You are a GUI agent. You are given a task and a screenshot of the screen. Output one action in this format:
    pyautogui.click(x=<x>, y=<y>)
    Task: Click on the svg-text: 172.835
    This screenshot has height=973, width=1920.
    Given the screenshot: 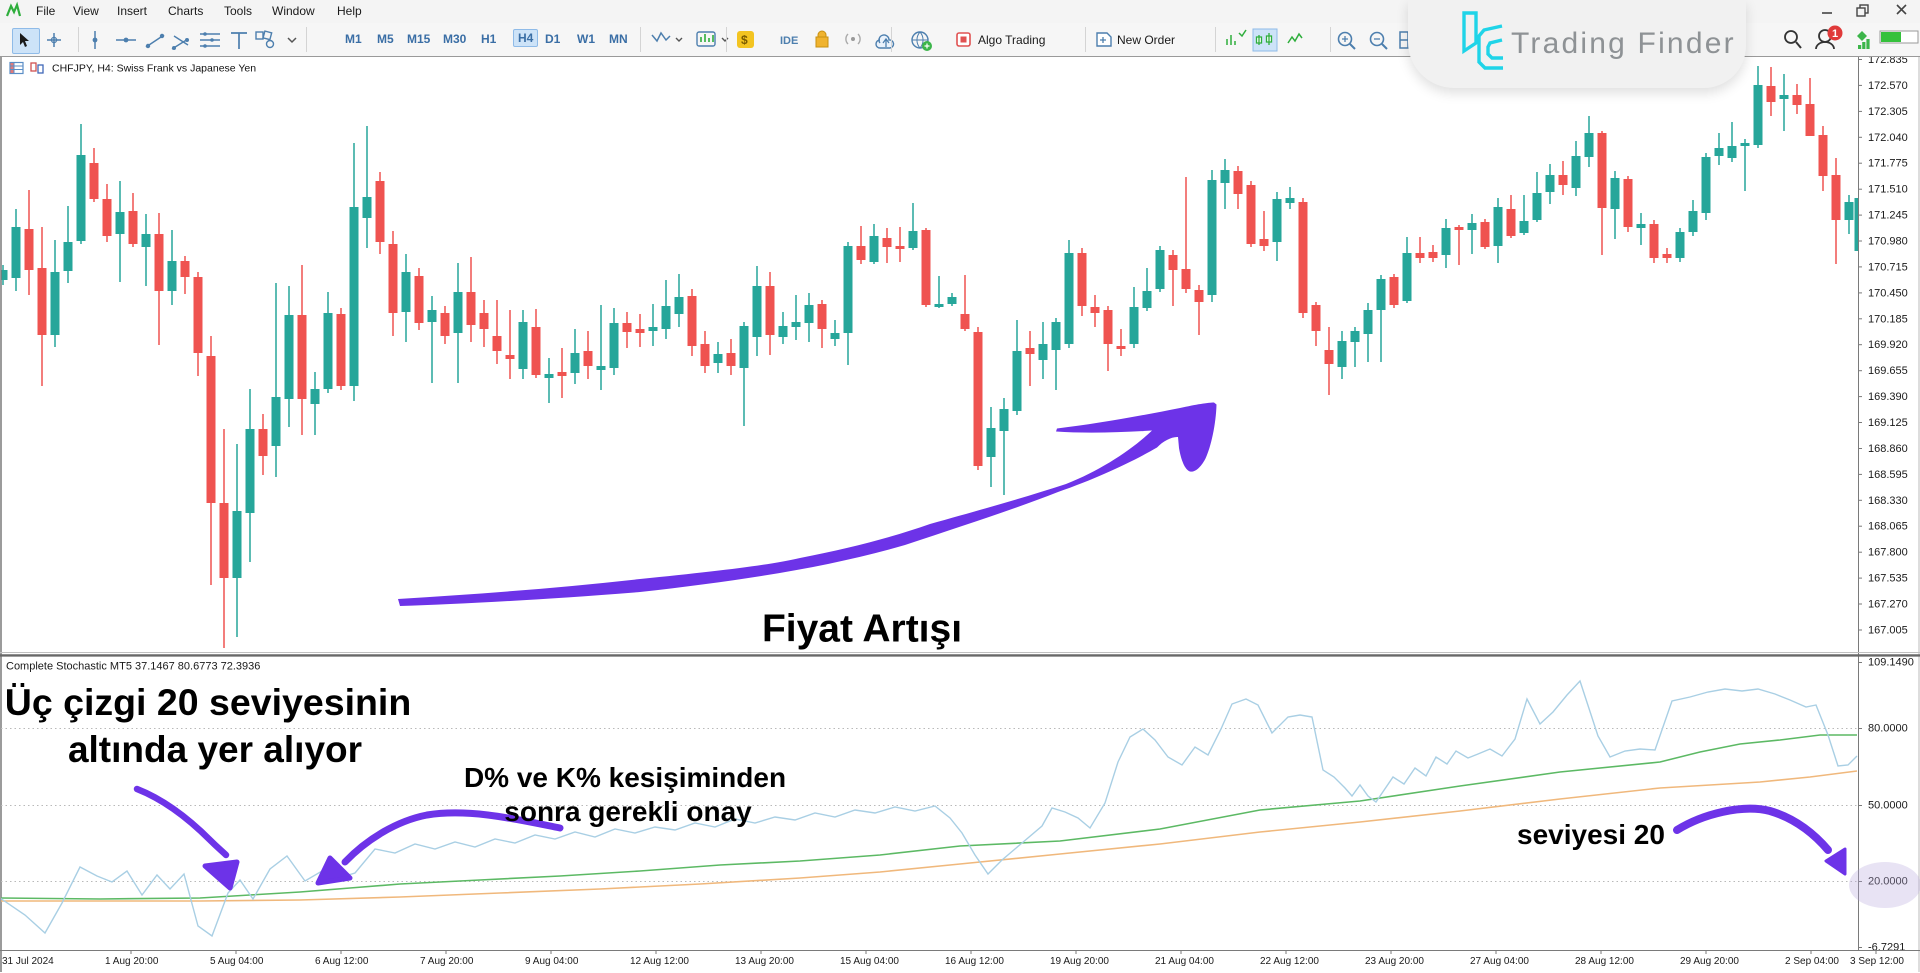 What is the action you would take?
    pyautogui.click(x=1888, y=60)
    